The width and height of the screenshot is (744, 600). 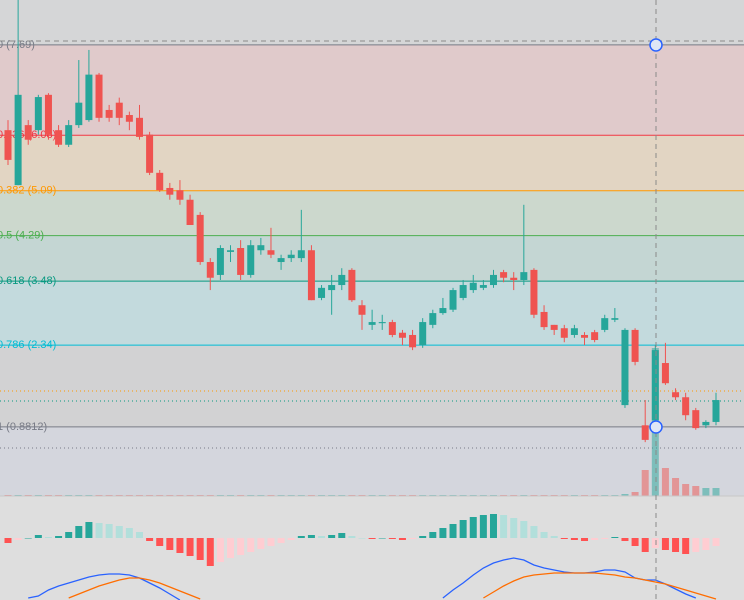 I want to click on fib-label: 0.786 (2.34), so click(x=28, y=345).